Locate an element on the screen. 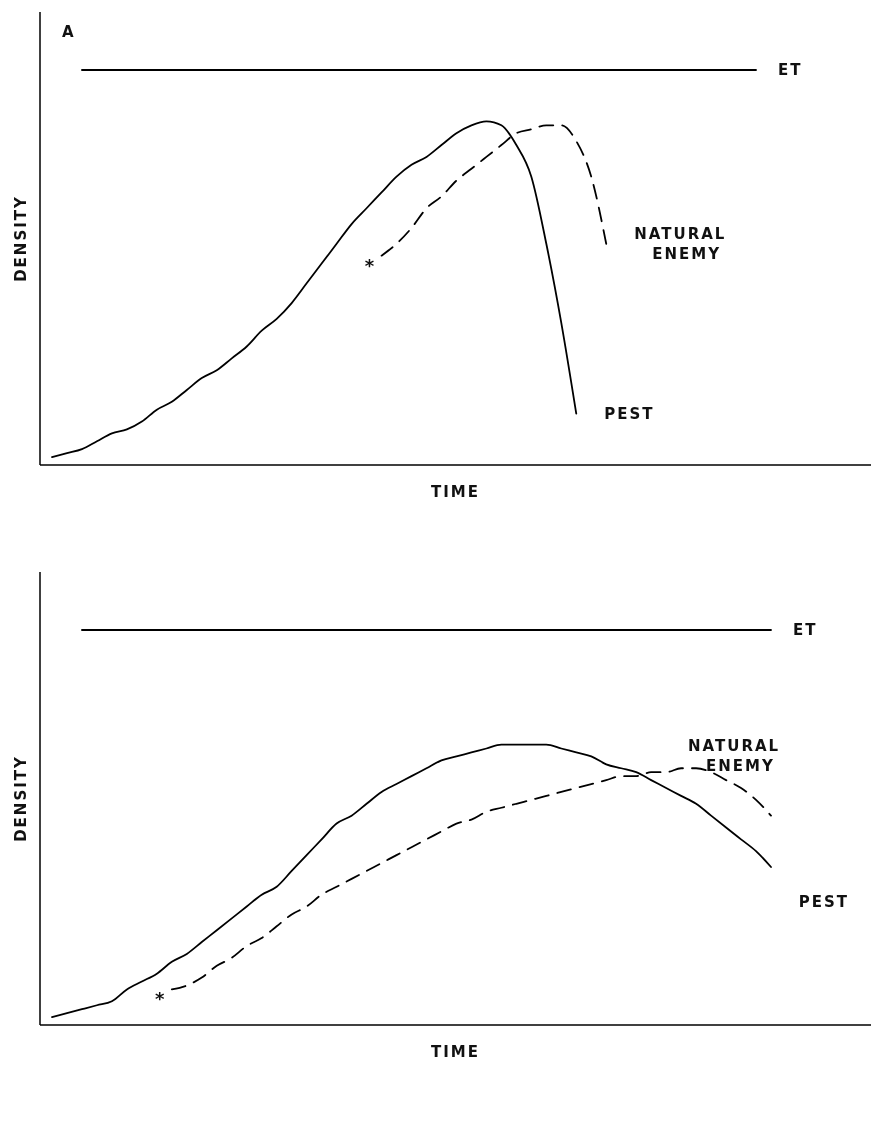  text: A is located at coordinates (68, 32).